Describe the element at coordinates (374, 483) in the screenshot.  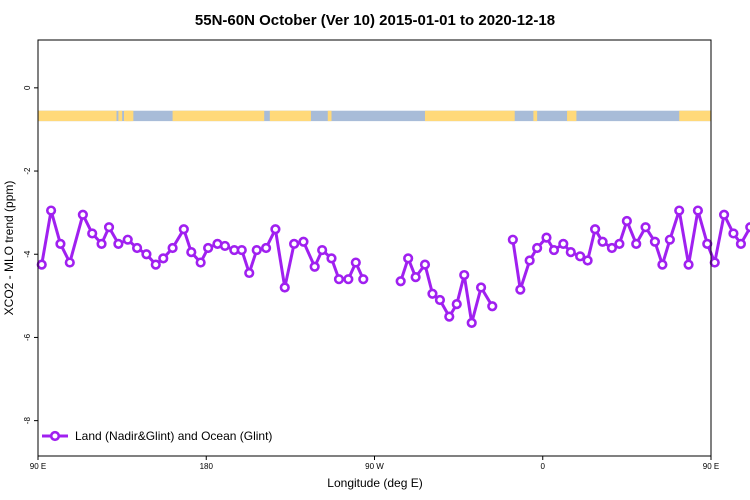
I see `x-axis-label: Longitude (deg E)` at that location.